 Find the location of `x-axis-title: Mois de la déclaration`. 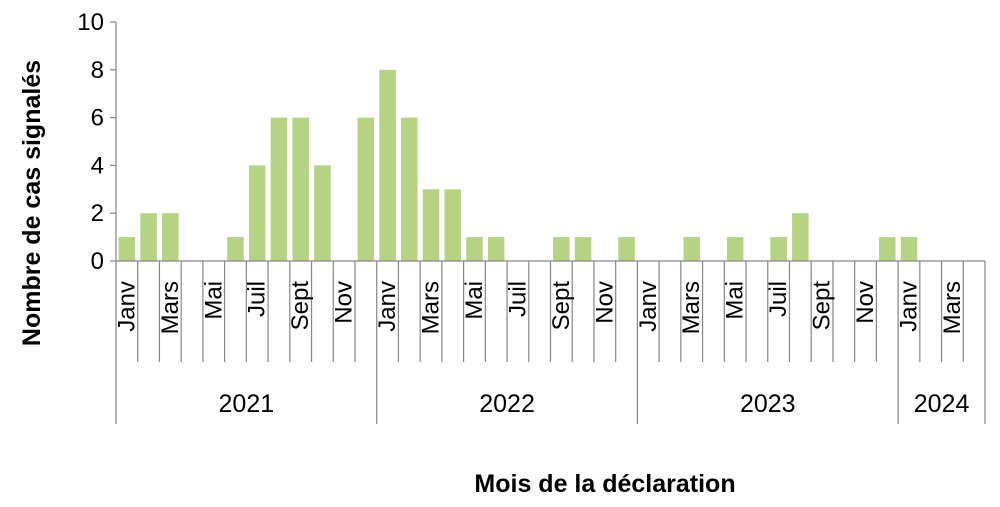

x-axis-title: Mois de la déclaration is located at coordinates (604, 484).